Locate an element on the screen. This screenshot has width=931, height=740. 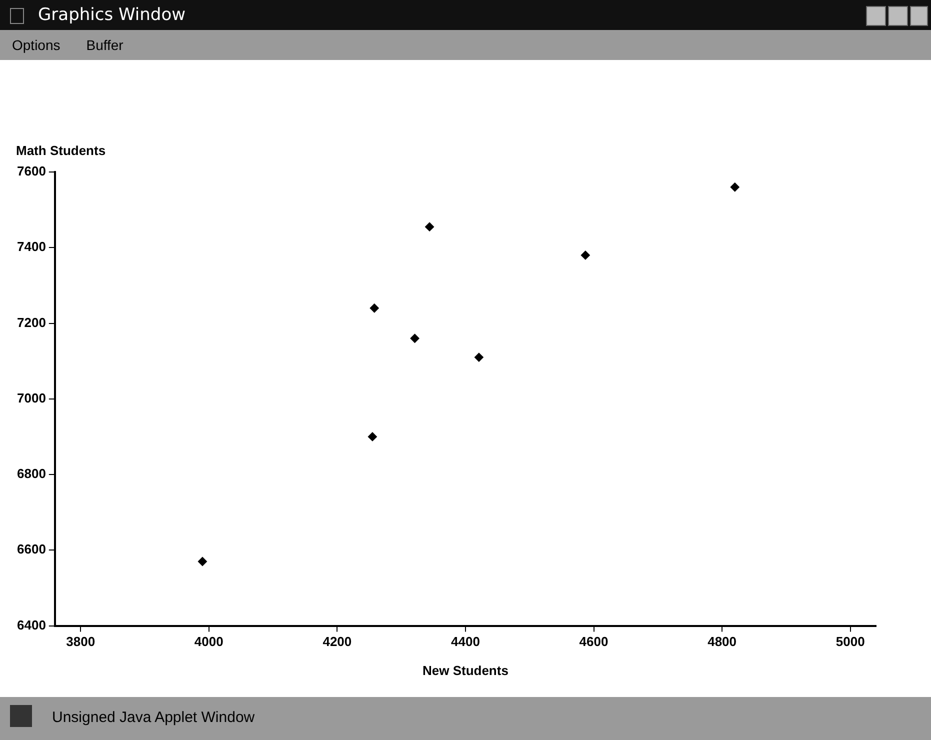
x-tick-label: 5000 is located at coordinates (850, 642).